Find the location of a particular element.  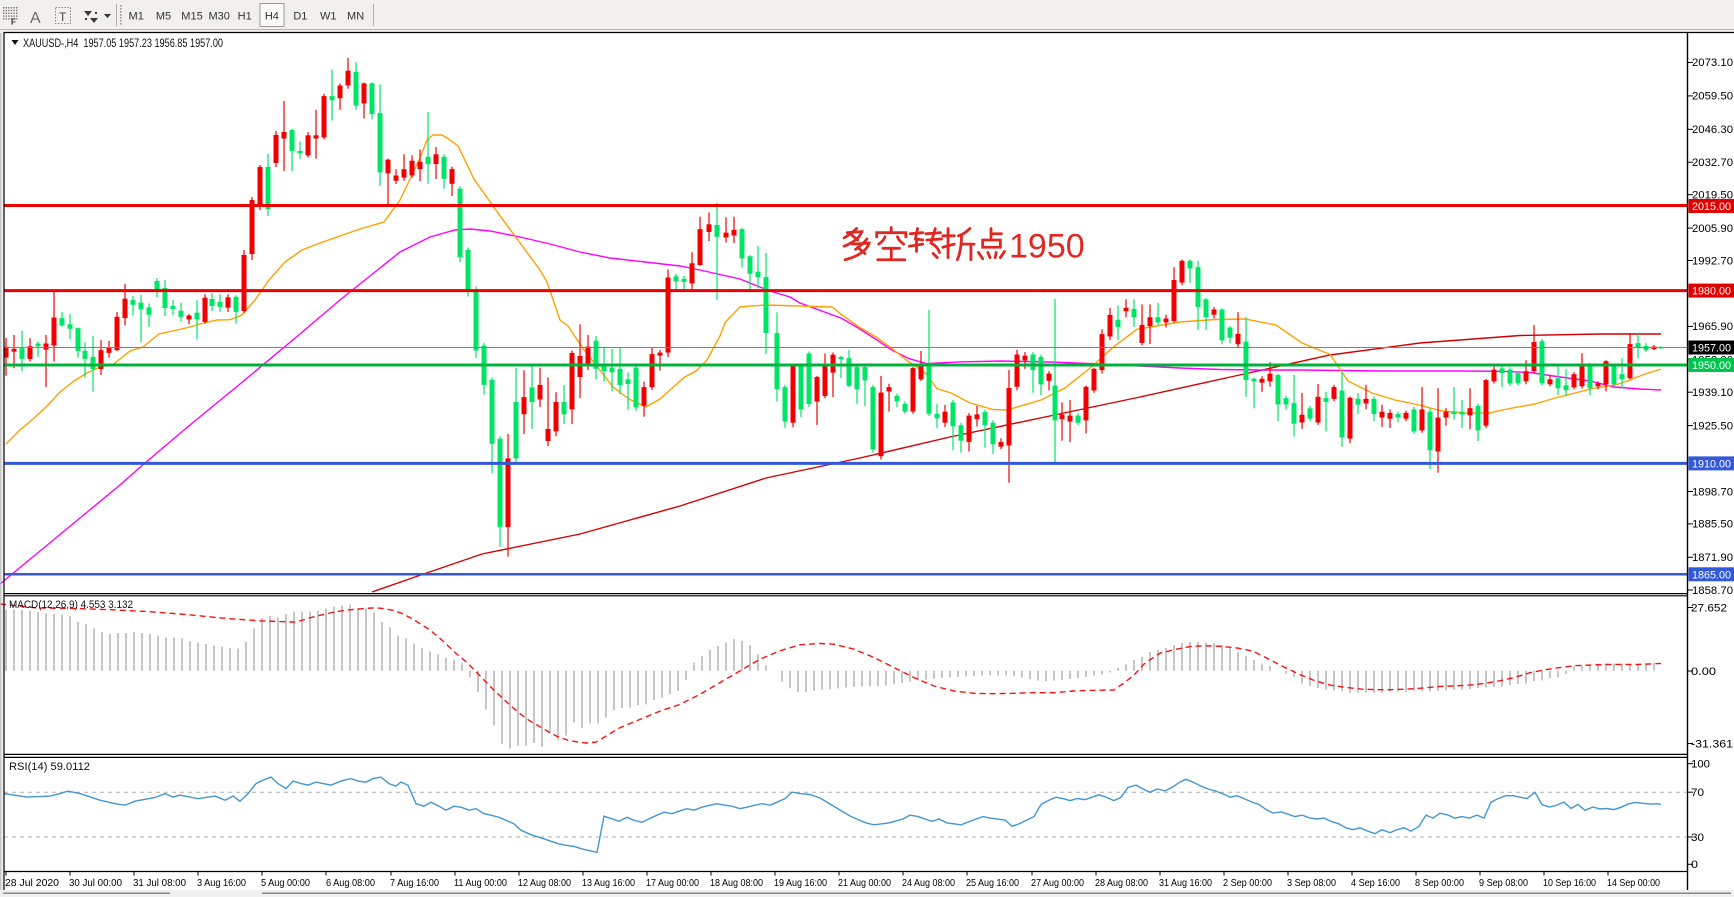

svg-text: 3 Aug 16:00 is located at coordinates (221, 883).